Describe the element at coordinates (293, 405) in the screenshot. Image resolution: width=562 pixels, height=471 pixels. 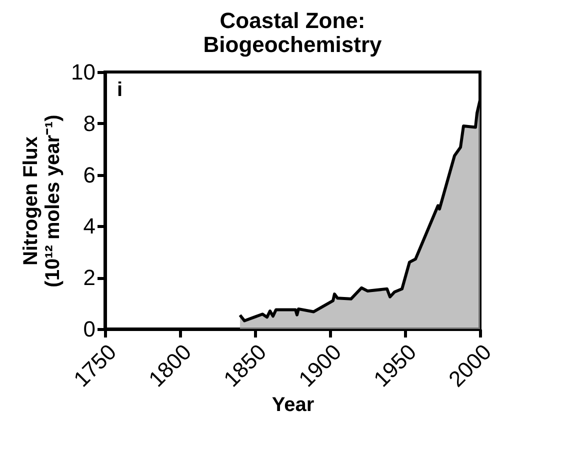
I see `x-axis-title: Year` at that location.